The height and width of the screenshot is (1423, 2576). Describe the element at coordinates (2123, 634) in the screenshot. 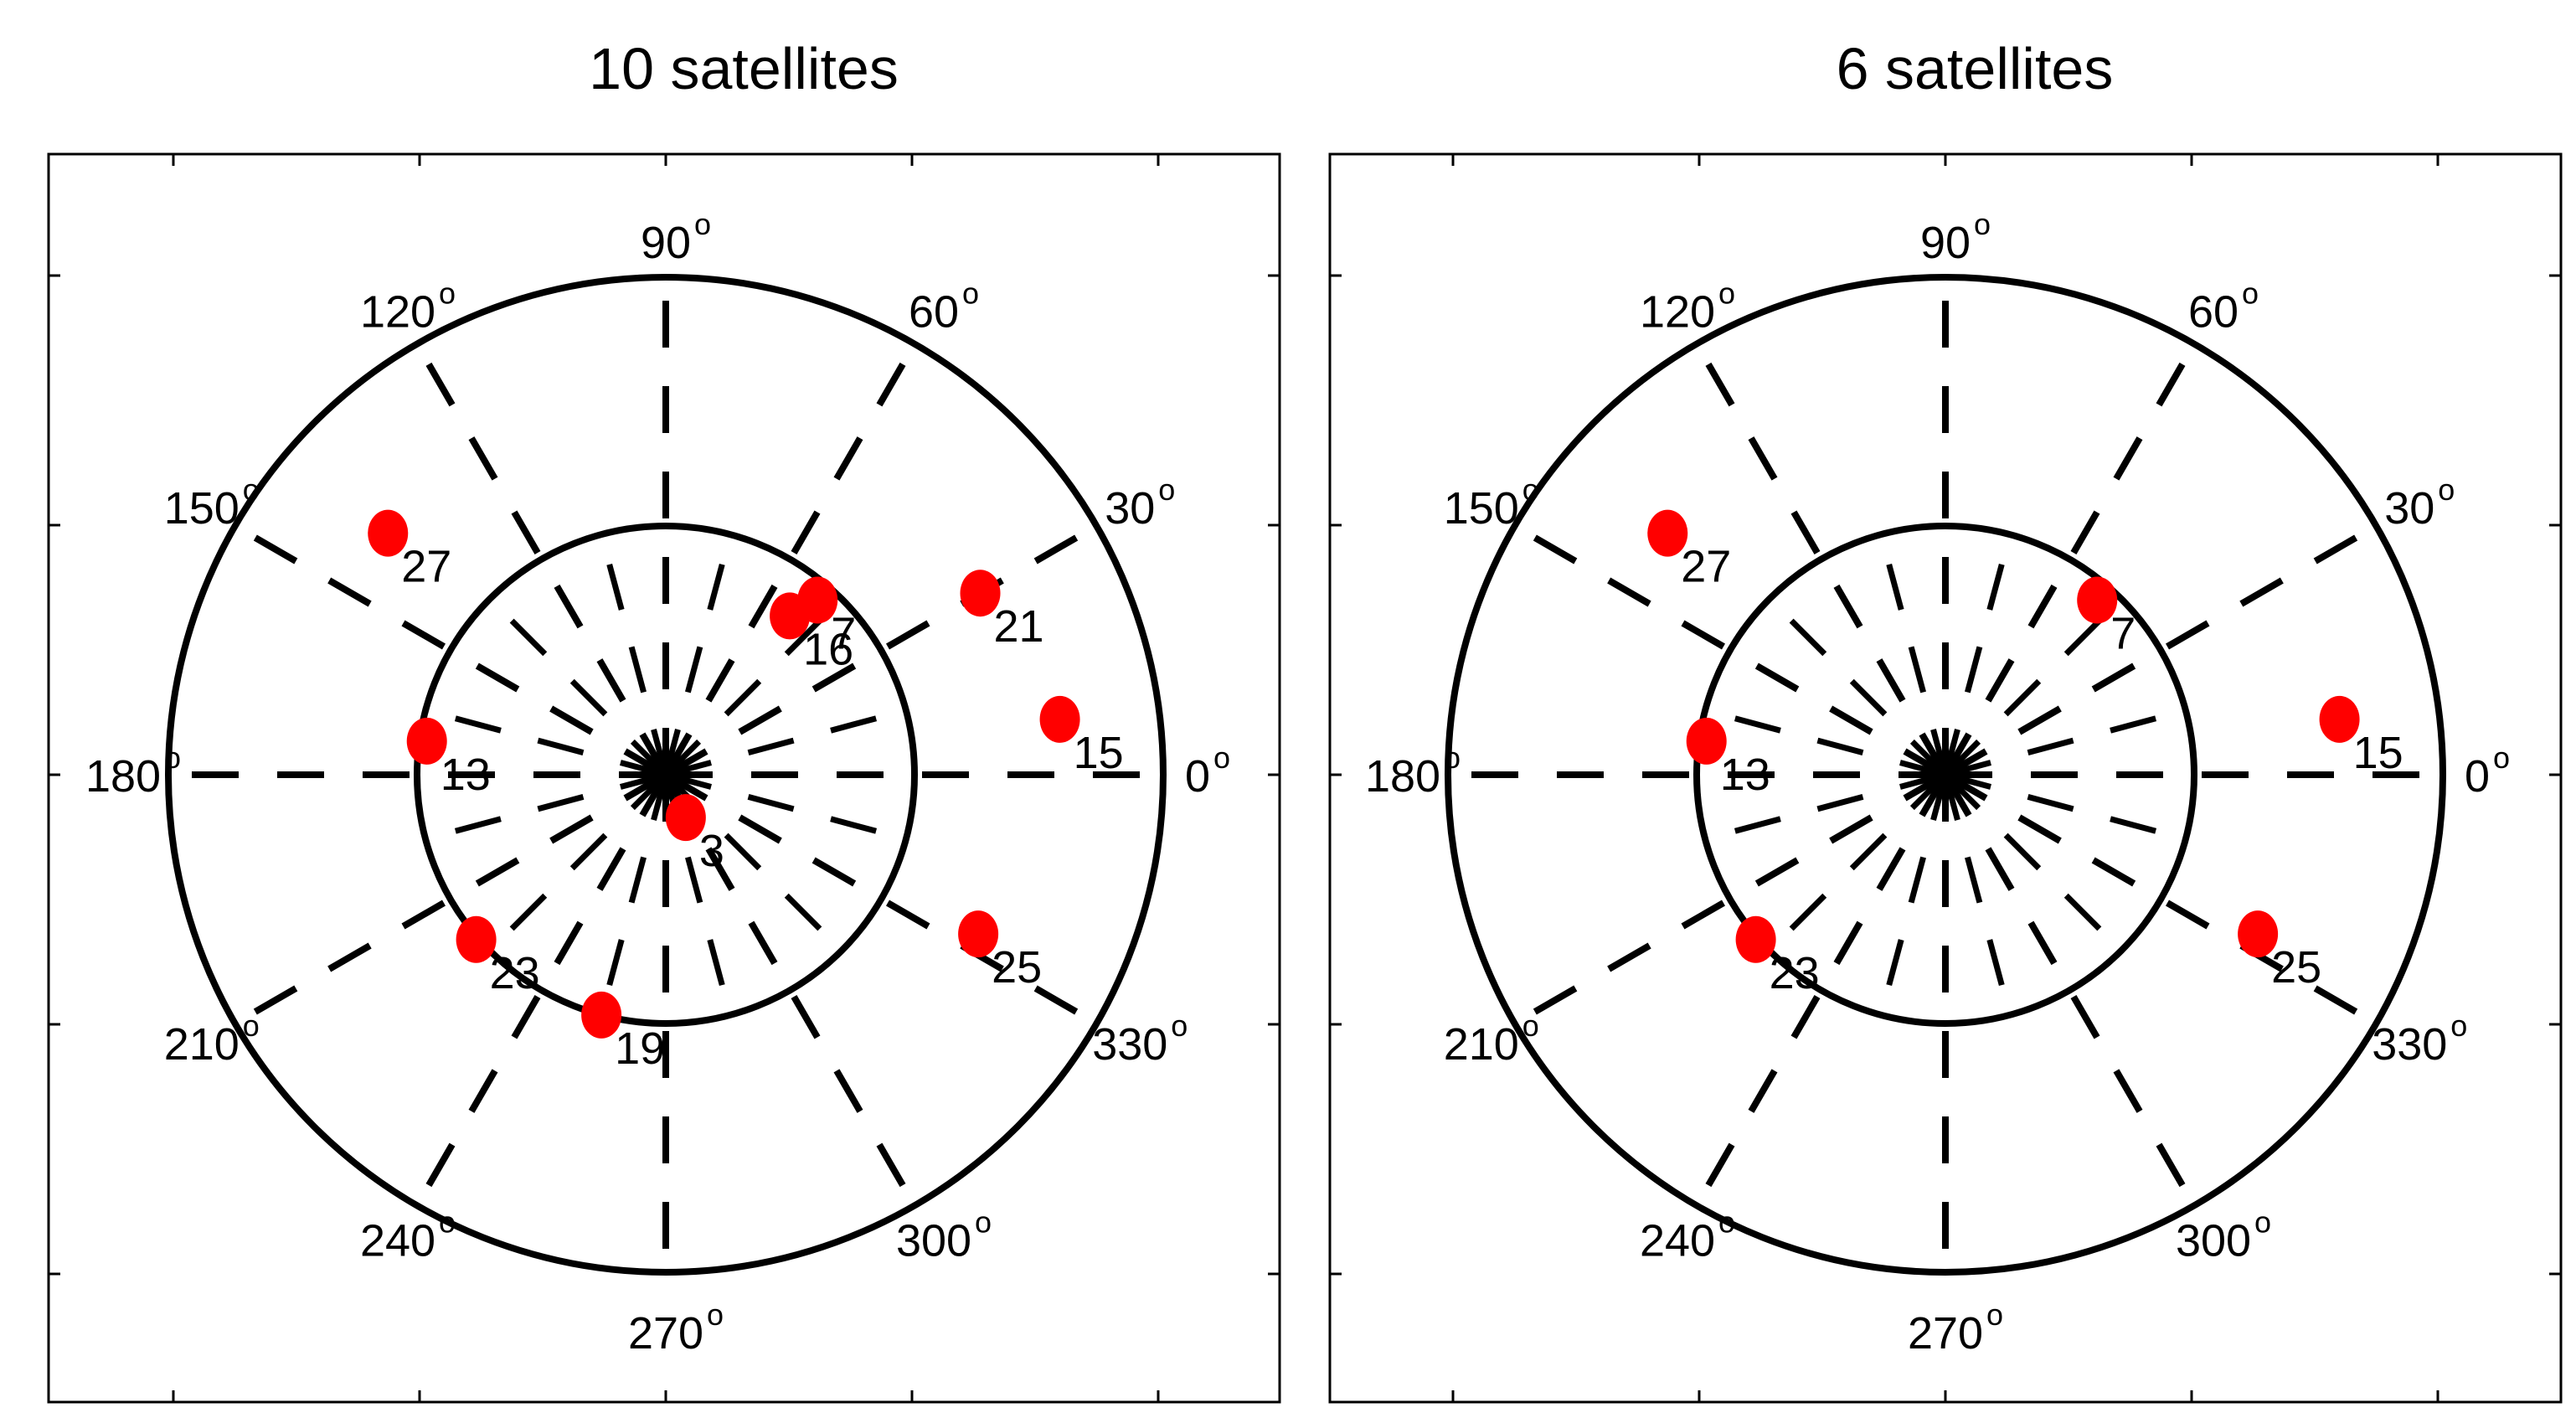

I see `panel-2-satellite-label-7: 7` at that location.